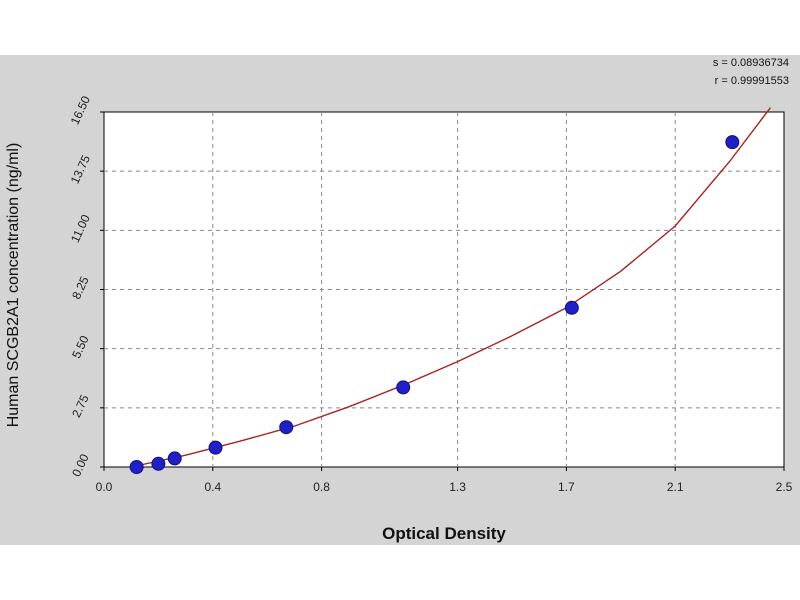 The width and height of the screenshot is (800, 600). Describe the element at coordinates (104, 487) in the screenshot. I see `x-tick-label: 0.0` at that location.